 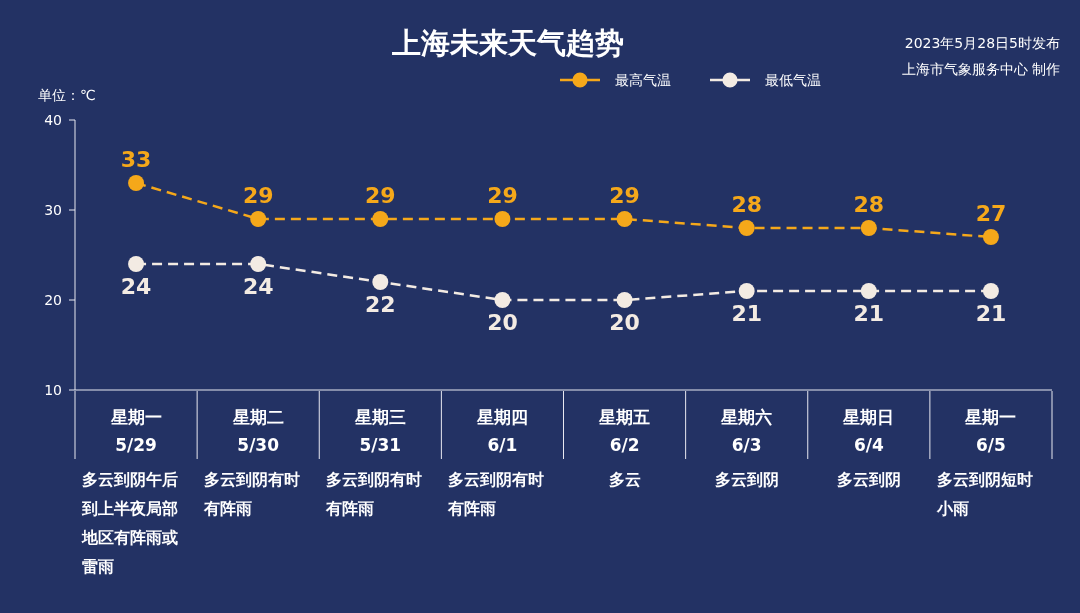 What do you see at coordinates (136, 159) in the screenshot?
I see `data-label: 33` at bounding box center [136, 159].